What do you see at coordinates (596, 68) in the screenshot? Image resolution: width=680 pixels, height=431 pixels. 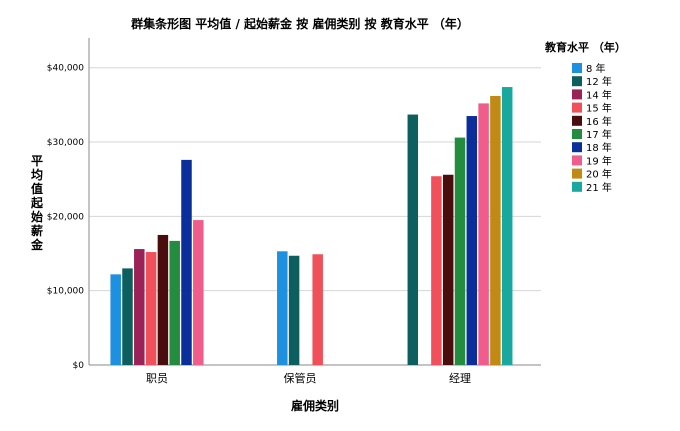 I see `legend-label: 8 年` at bounding box center [596, 68].